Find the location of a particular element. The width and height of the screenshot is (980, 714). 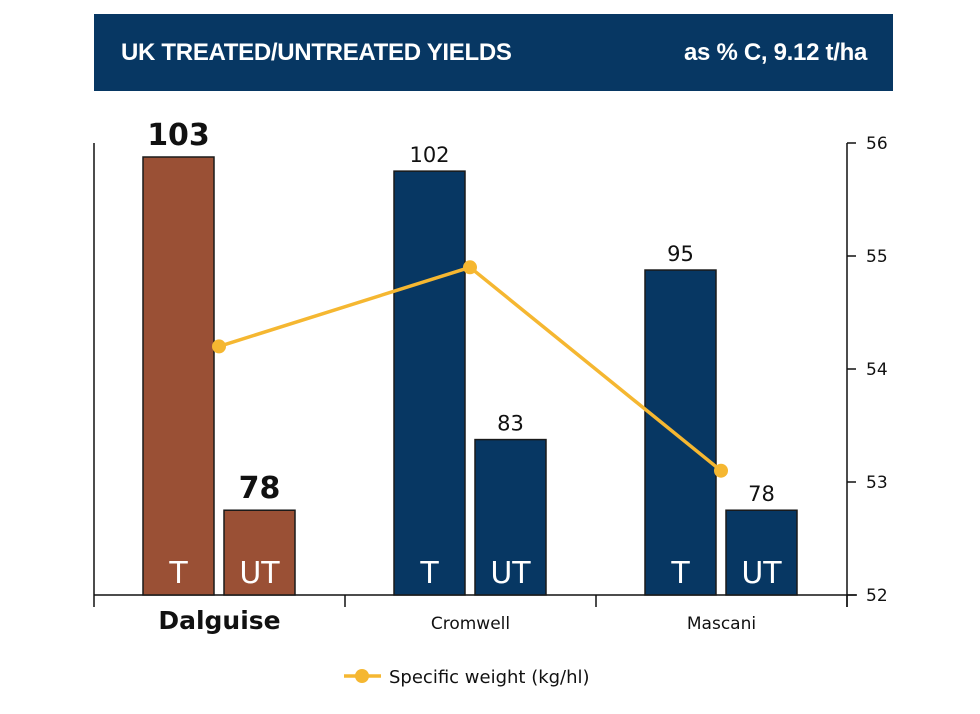

category-label: Dalguise is located at coordinates (219, 620).